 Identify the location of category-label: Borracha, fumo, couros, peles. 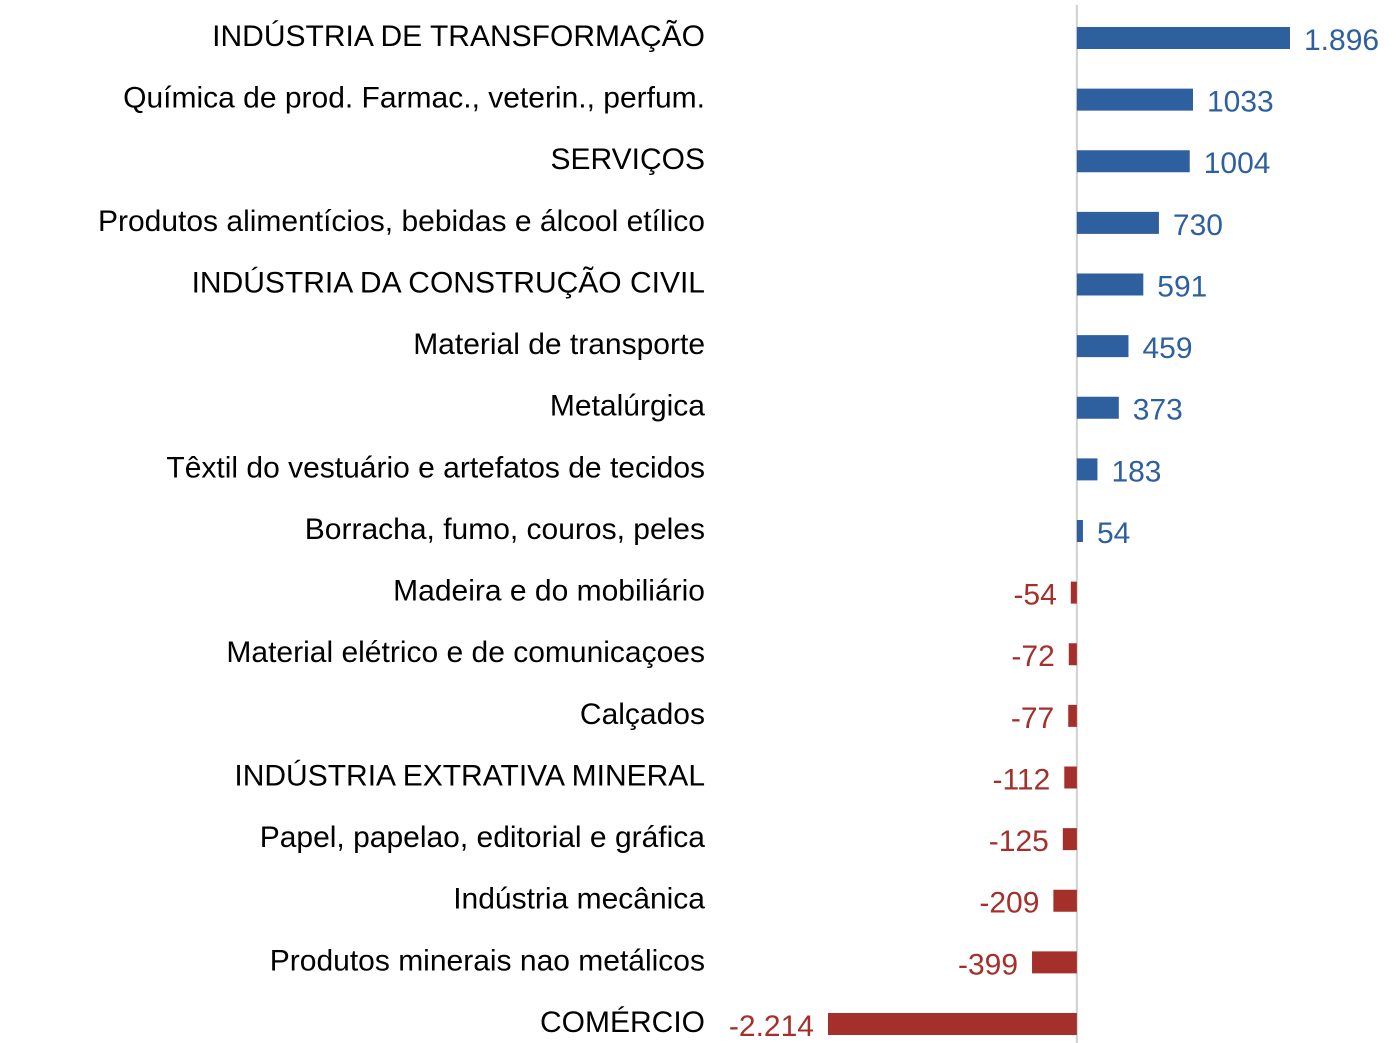
(505, 529).